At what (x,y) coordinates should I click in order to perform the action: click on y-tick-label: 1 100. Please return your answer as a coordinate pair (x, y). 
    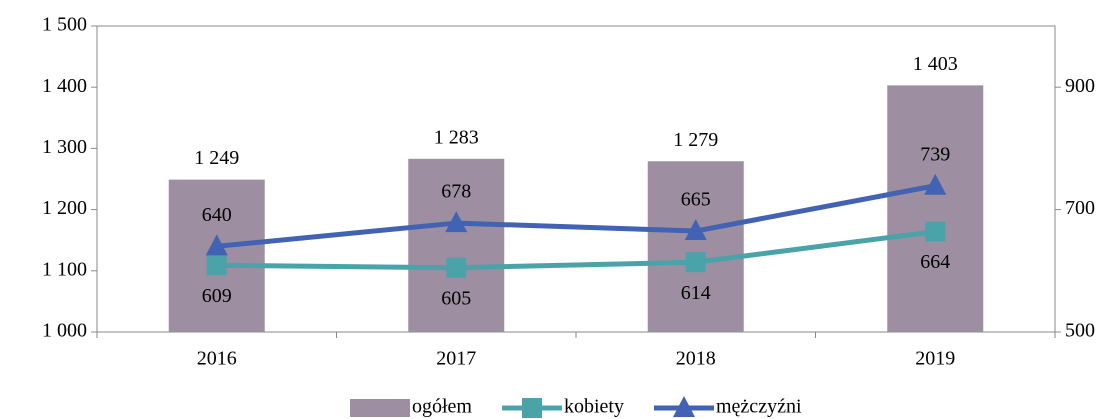
    Looking at the image, I should click on (64, 269).